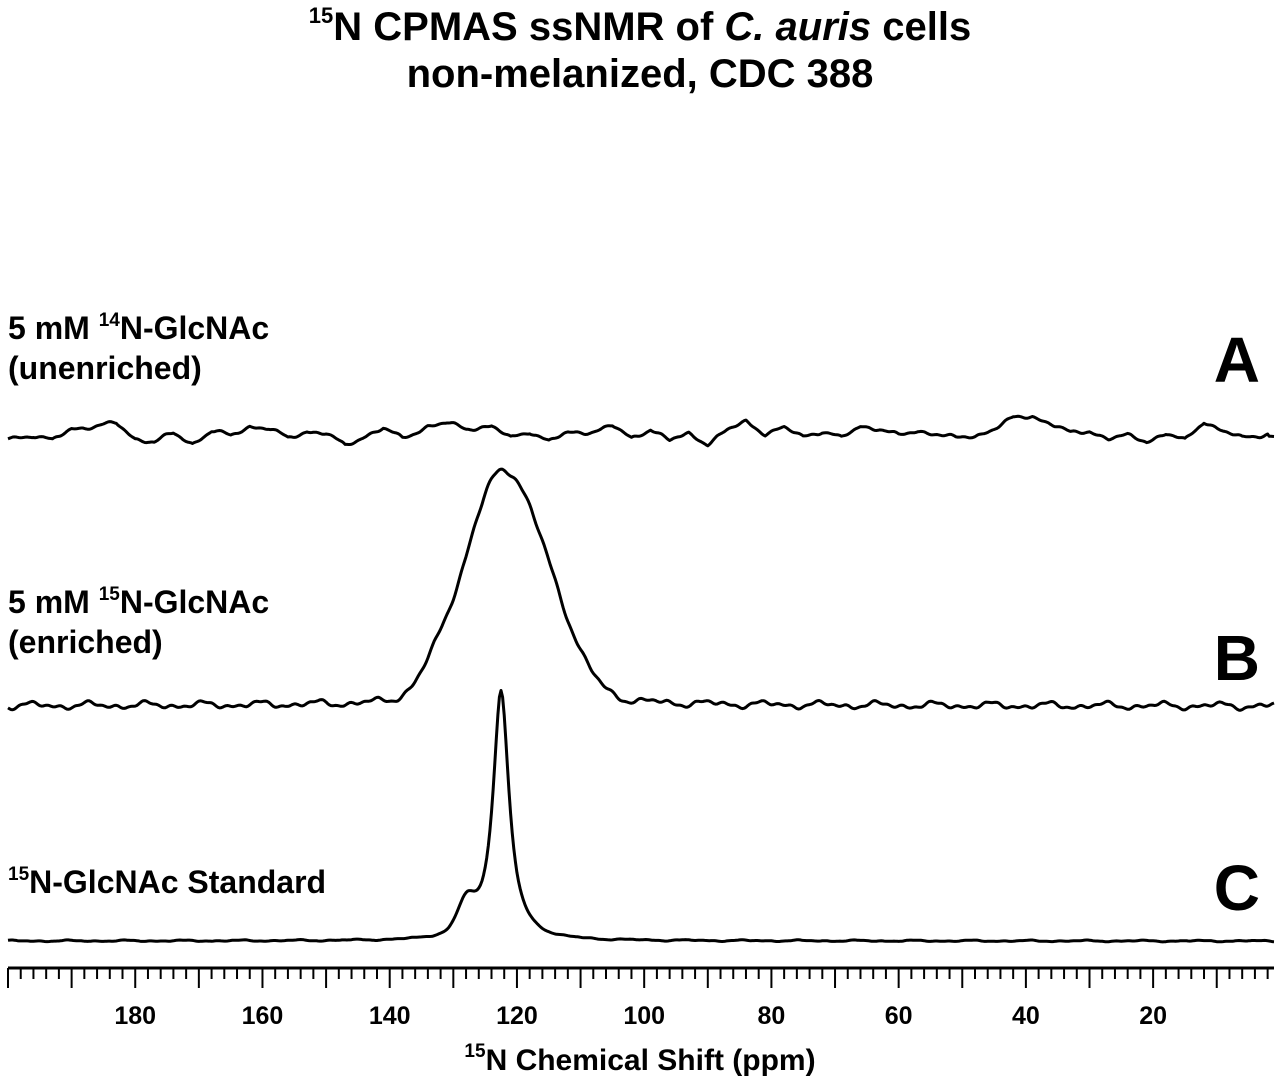 The height and width of the screenshot is (1088, 1280). I want to click on series-a-label-line-1: 5 mM 14N-GlcNAc, so click(138, 328).